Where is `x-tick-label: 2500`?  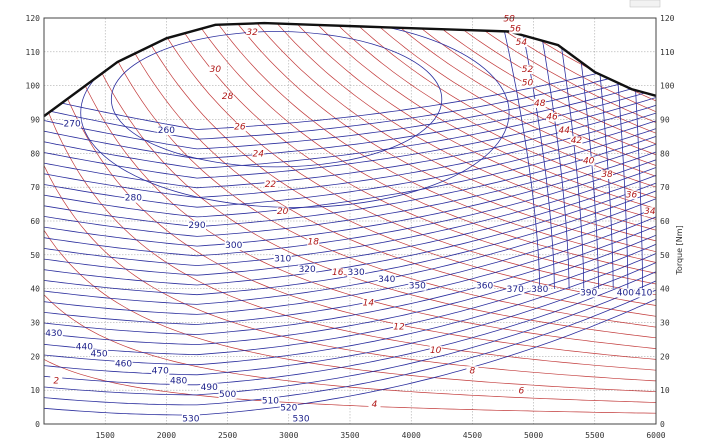
x-tick-label: 2500 is located at coordinates (227, 435).